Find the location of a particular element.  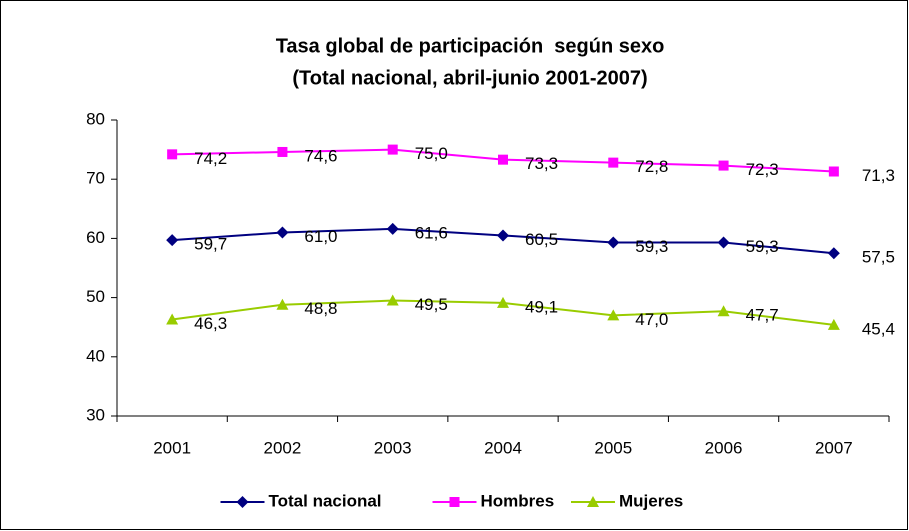

y-tick-label: 80 is located at coordinates (95, 118).